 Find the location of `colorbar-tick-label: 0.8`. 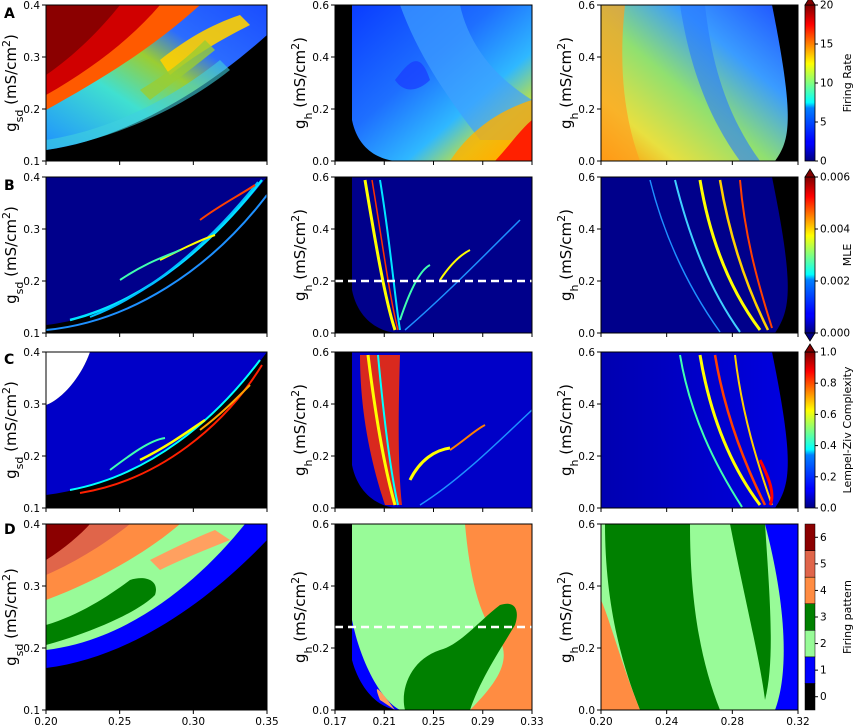

colorbar-tick-label: 0.8 is located at coordinates (828, 384).